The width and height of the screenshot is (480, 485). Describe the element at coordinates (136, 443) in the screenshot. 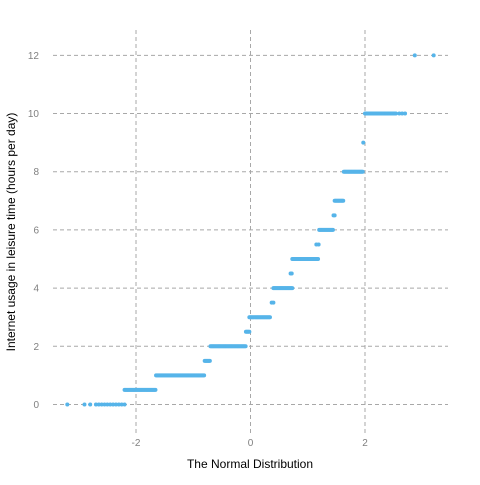

I see `x-tick-label: -2` at that location.